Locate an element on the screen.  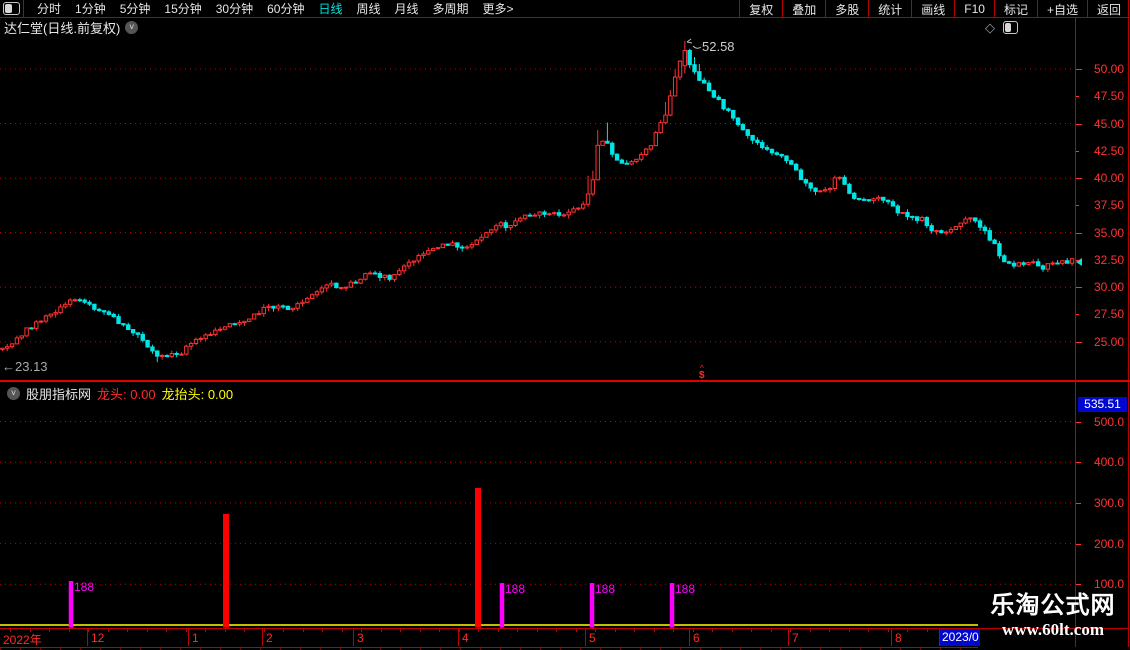
indicator-chevron-icon: ˅ is located at coordinates (13, 393).